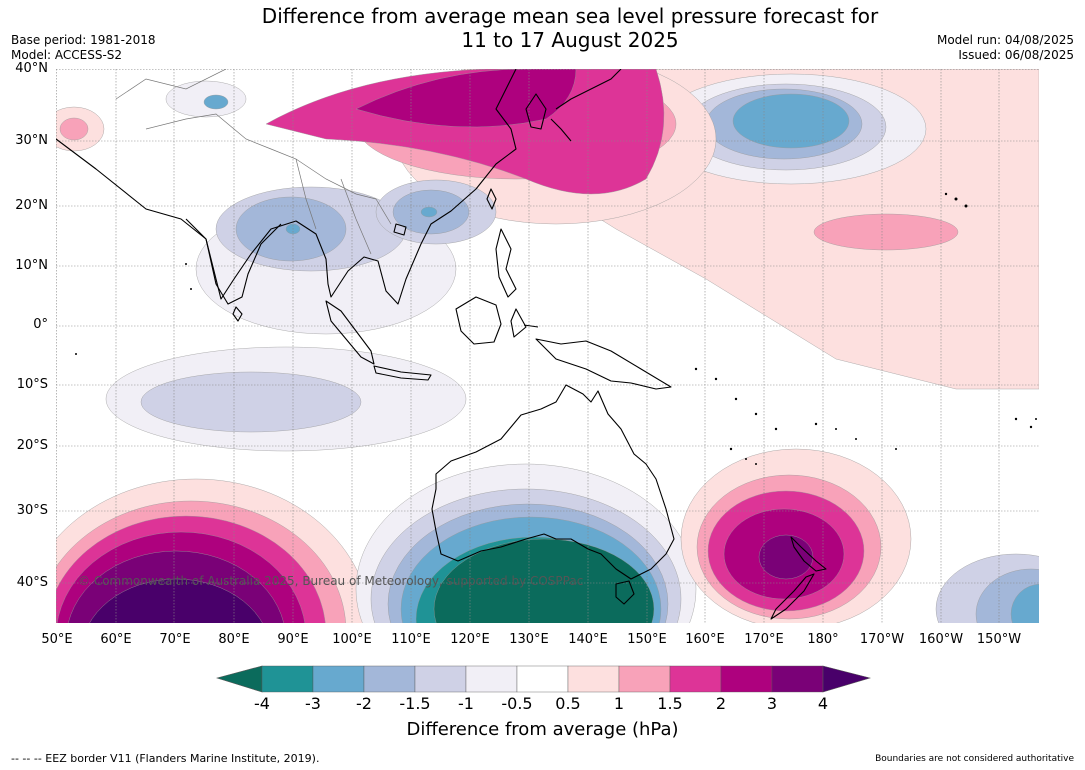 This screenshot has width=1085, height=770. I want to click on korea-coast, so click(536, 111).